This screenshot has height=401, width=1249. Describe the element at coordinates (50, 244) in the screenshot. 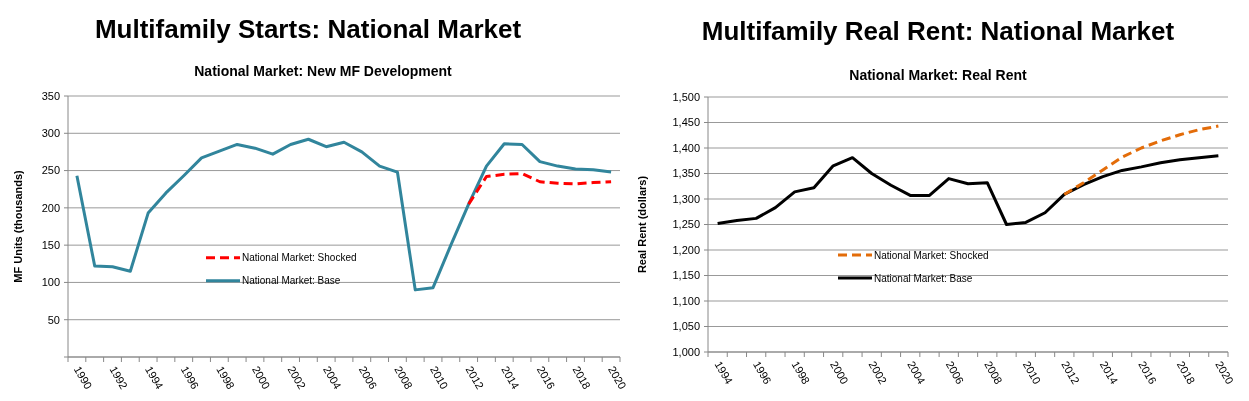

I see `y-tick-label: 150` at that location.